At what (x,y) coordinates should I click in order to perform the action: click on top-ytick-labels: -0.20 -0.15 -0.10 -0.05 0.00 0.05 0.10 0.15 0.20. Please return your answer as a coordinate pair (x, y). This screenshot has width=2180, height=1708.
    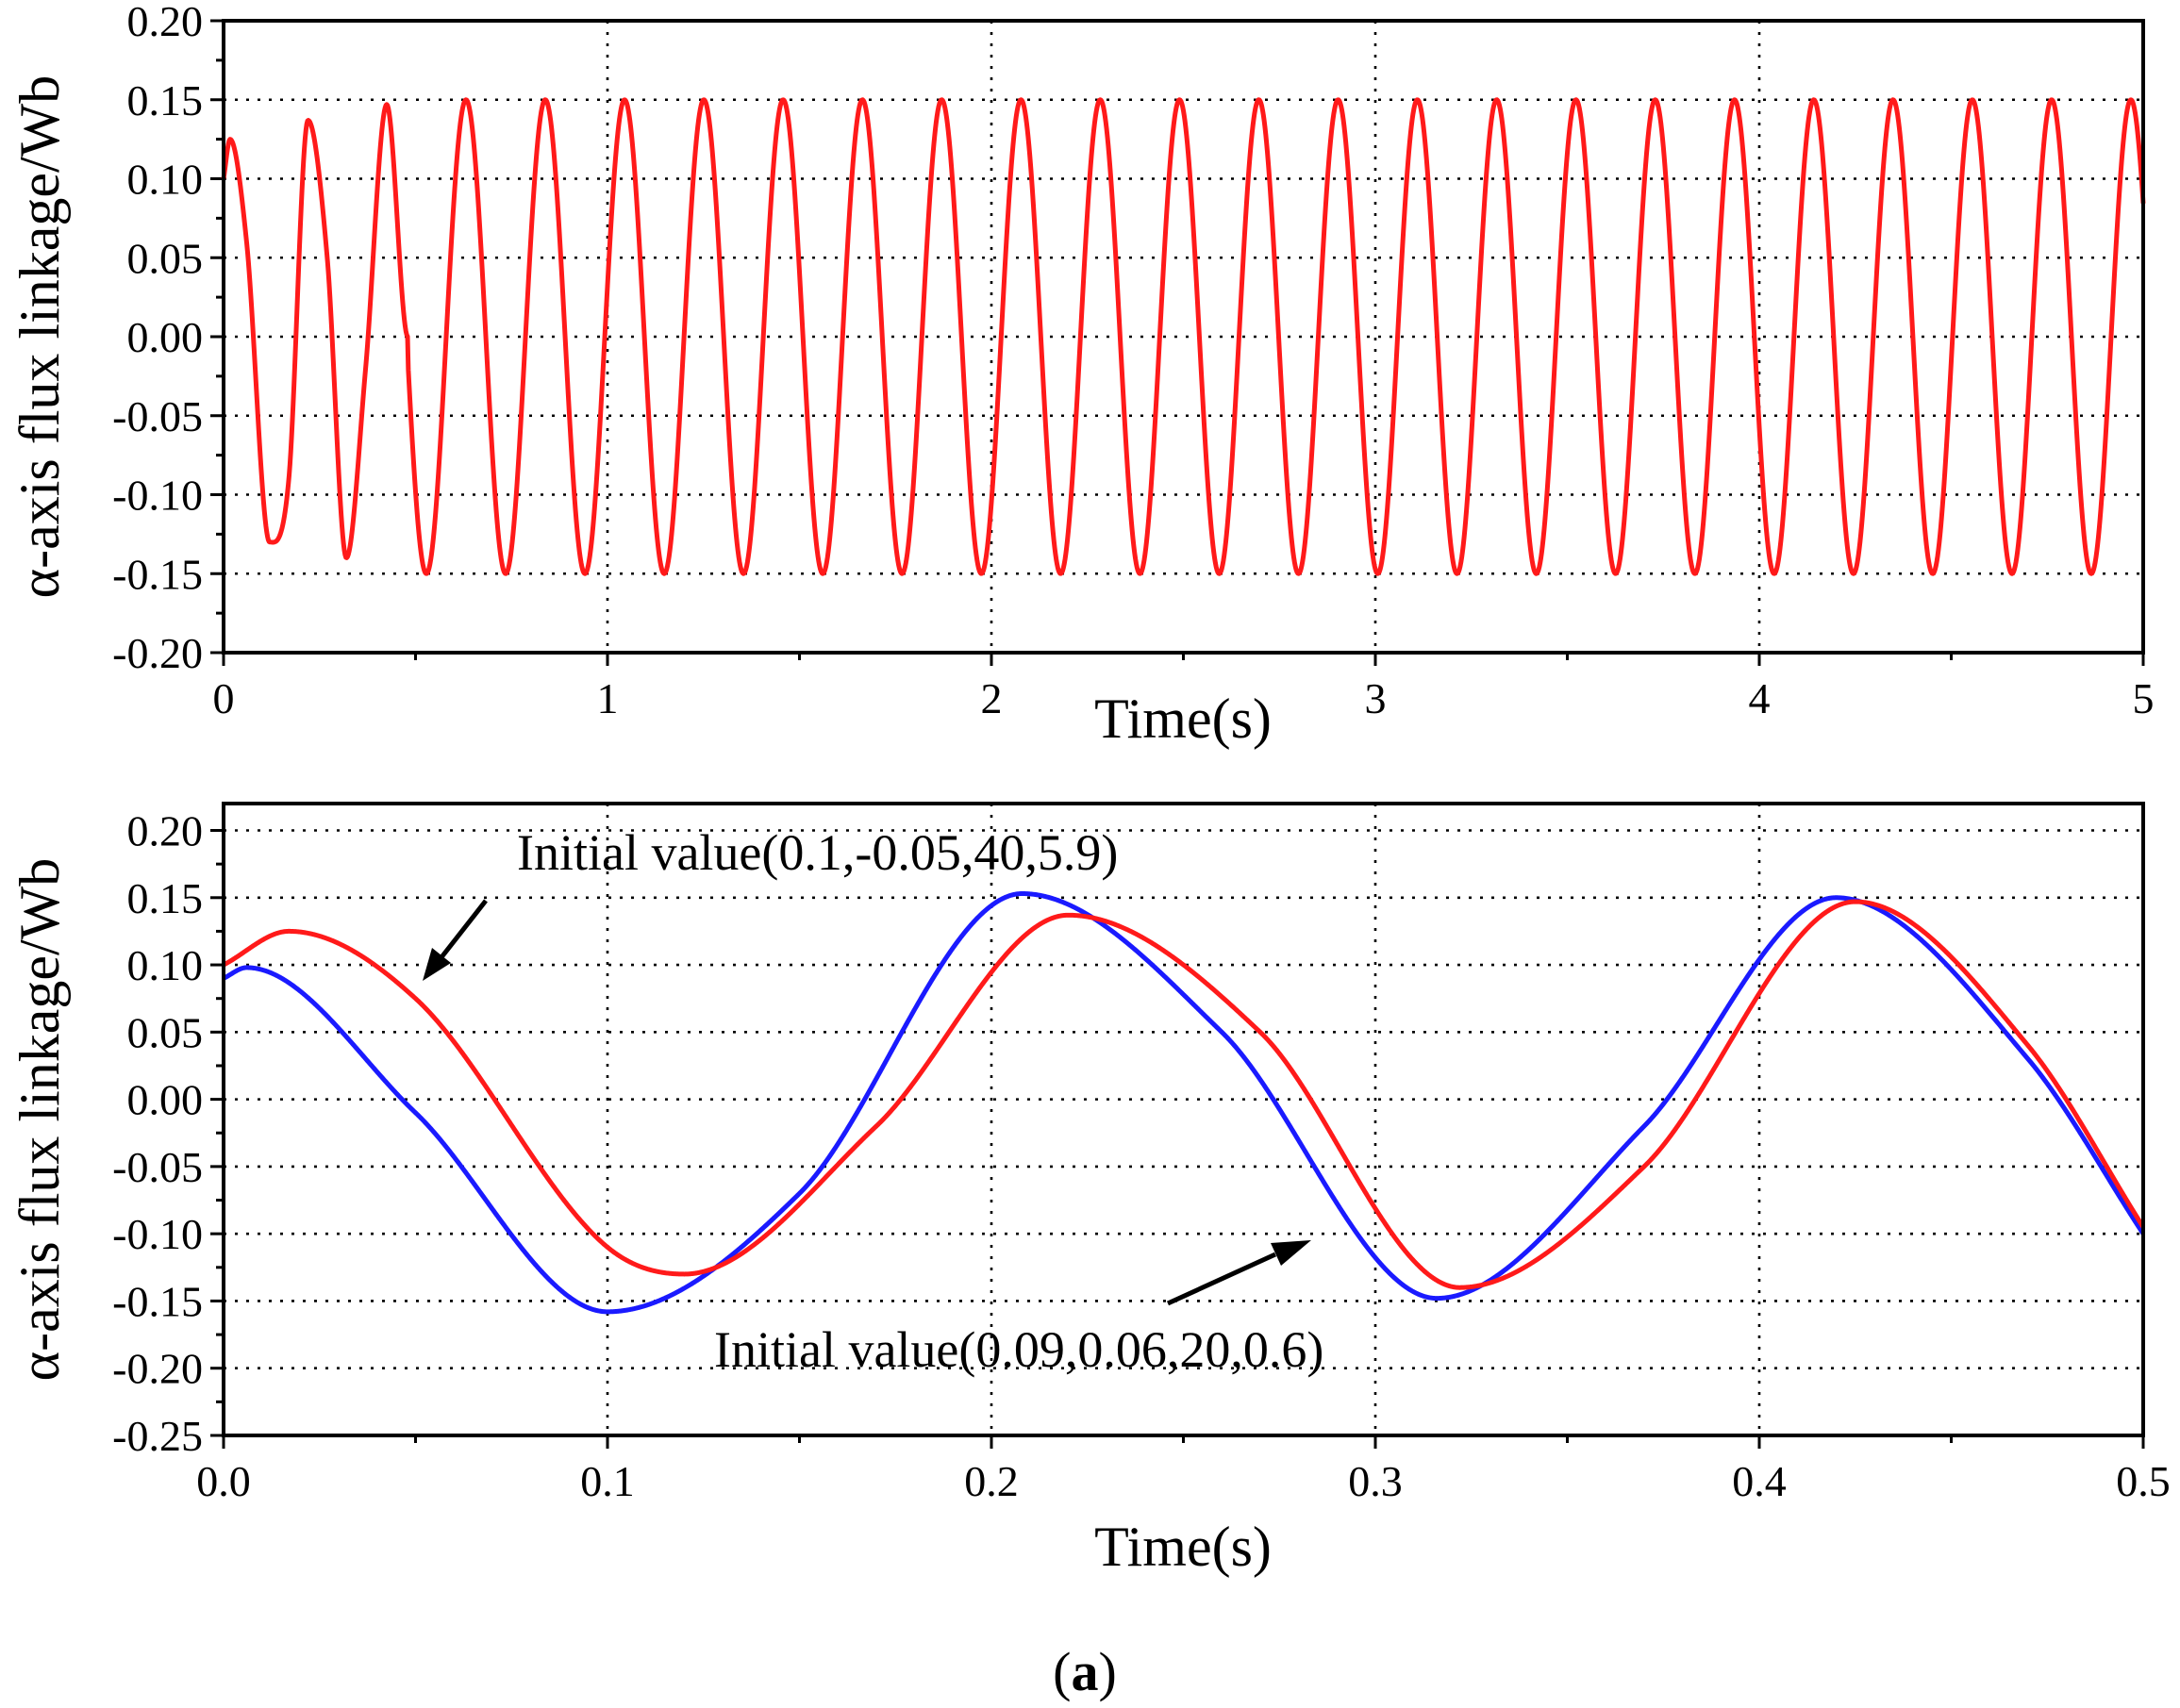
    Looking at the image, I should click on (157, 338).